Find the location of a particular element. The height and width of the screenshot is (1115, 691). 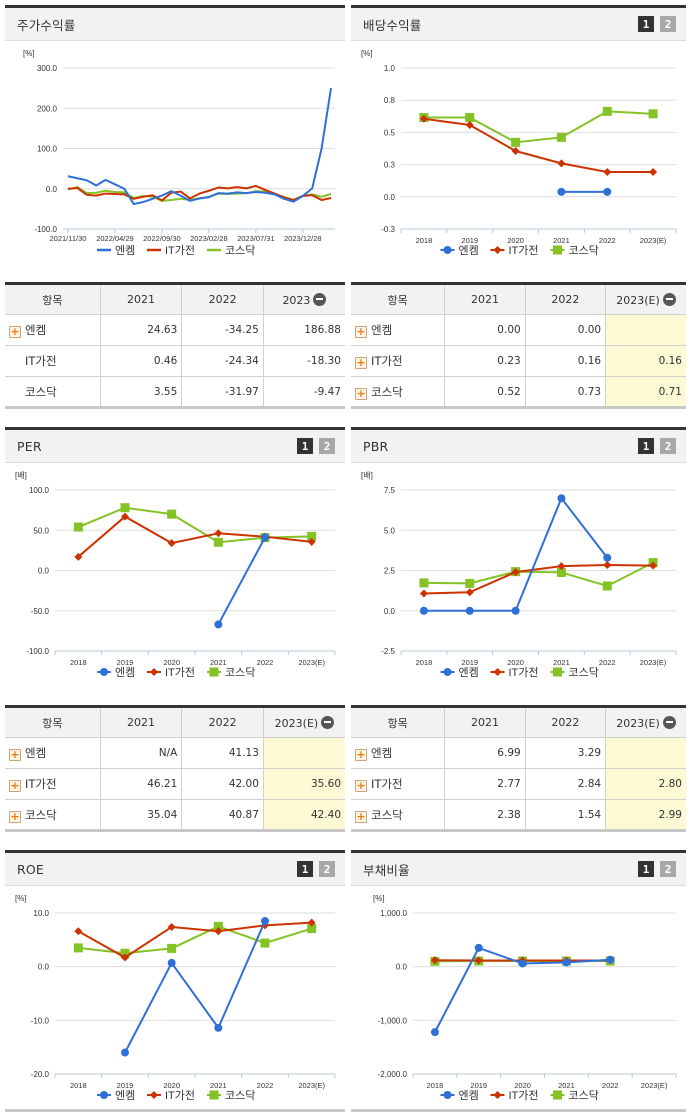

table-cell: 6.99 is located at coordinates (485, 753).